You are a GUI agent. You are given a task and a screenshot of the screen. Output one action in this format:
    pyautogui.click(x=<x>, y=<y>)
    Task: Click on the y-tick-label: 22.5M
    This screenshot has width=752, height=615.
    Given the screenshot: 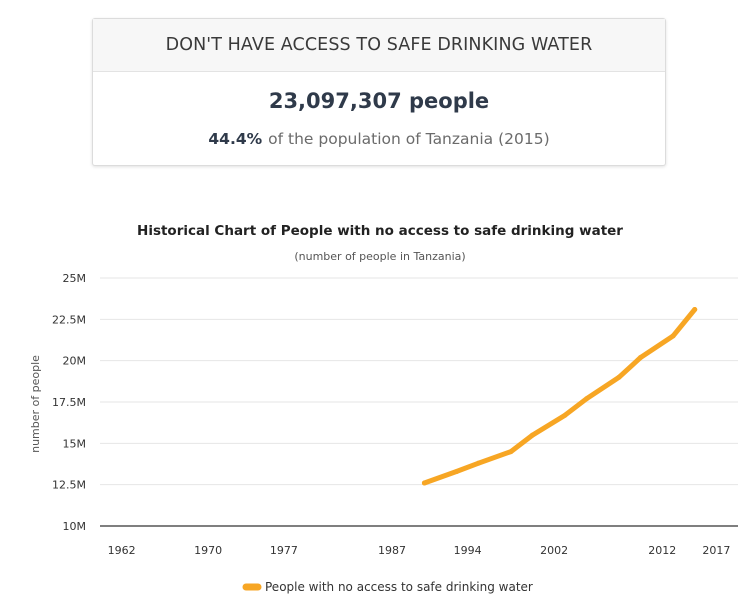 What is the action you would take?
    pyautogui.click(x=69, y=319)
    